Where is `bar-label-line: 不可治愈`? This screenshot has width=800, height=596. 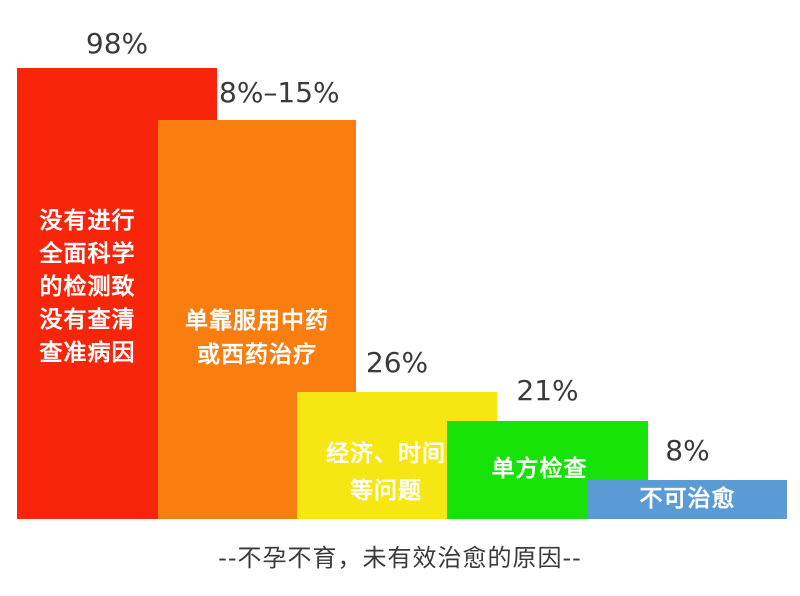 bar-label-line: 不可治愈 is located at coordinates (687, 499).